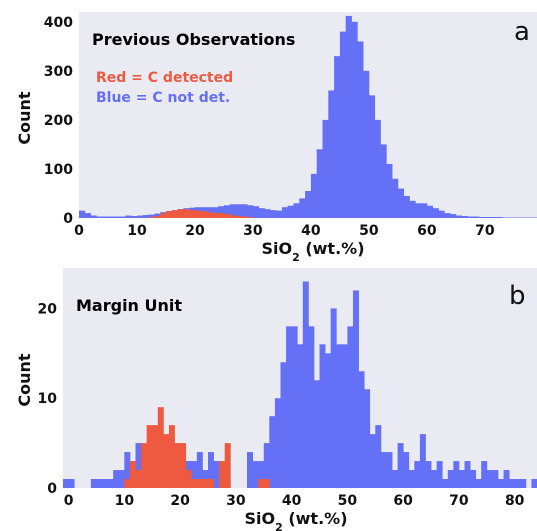  What do you see at coordinates (517, 296) in the screenshot?
I see `panel-b-letter: b` at bounding box center [517, 296].